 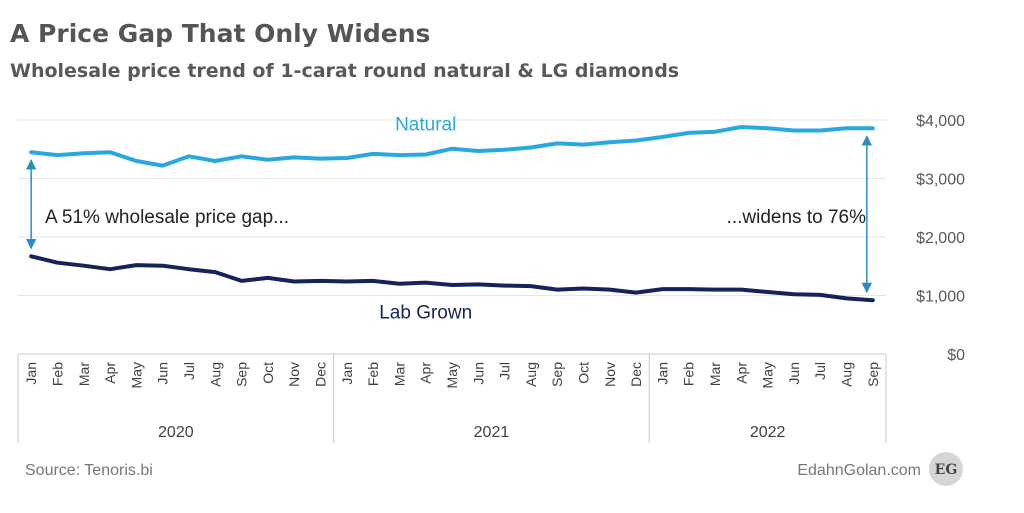 What do you see at coordinates (940, 121) in the screenshot?
I see `y-tick-label: $4,000` at bounding box center [940, 121].